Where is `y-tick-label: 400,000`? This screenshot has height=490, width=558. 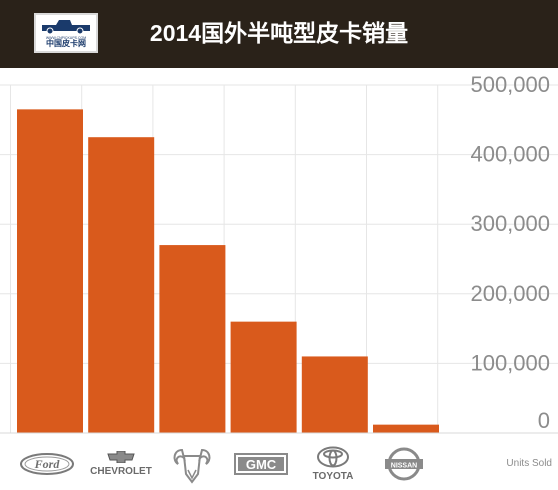 y-tick-label: 400,000 is located at coordinates (510, 154).